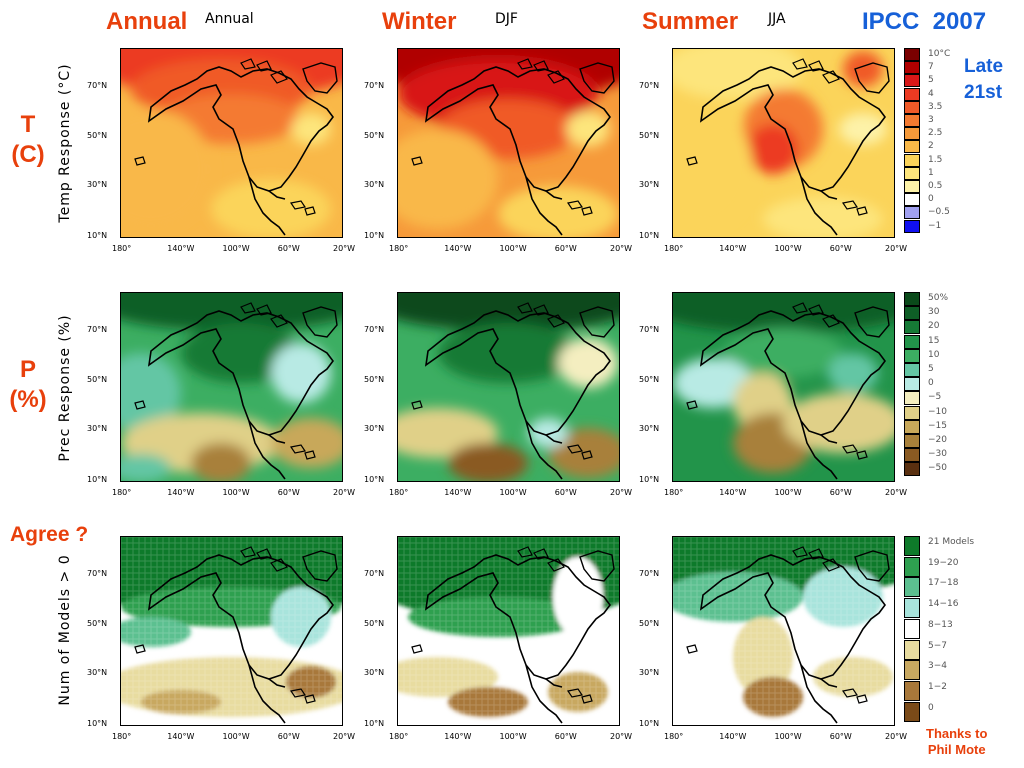 This screenshot has height=768, width=1024. I want to click on ylabel-agreement: Num of Models > 0, so click(65, 630).